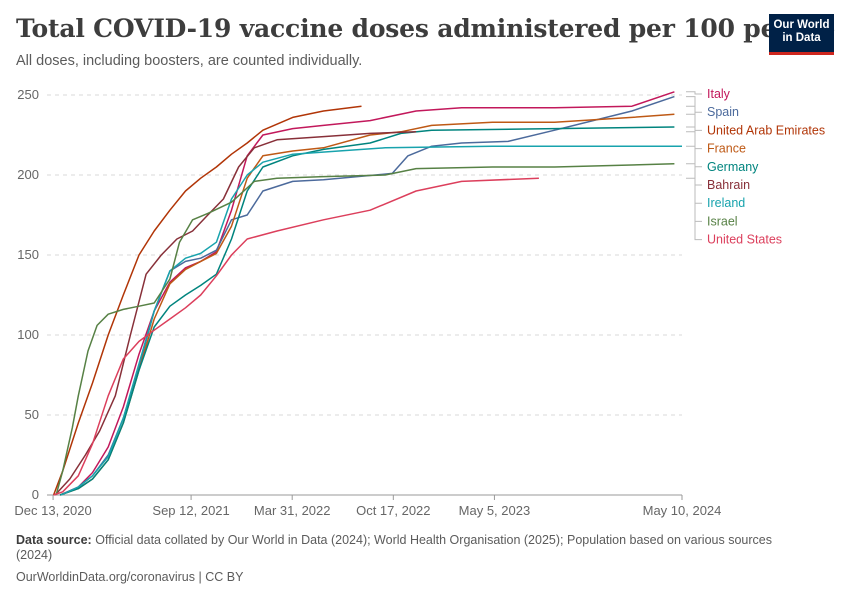 The width and height of the screenshot is (850, 600). What do you see at coordinates (682, 510) in the screenshot?
I see `x-tick-label-5: May 10, 2024` at bounding box center [682, 510].